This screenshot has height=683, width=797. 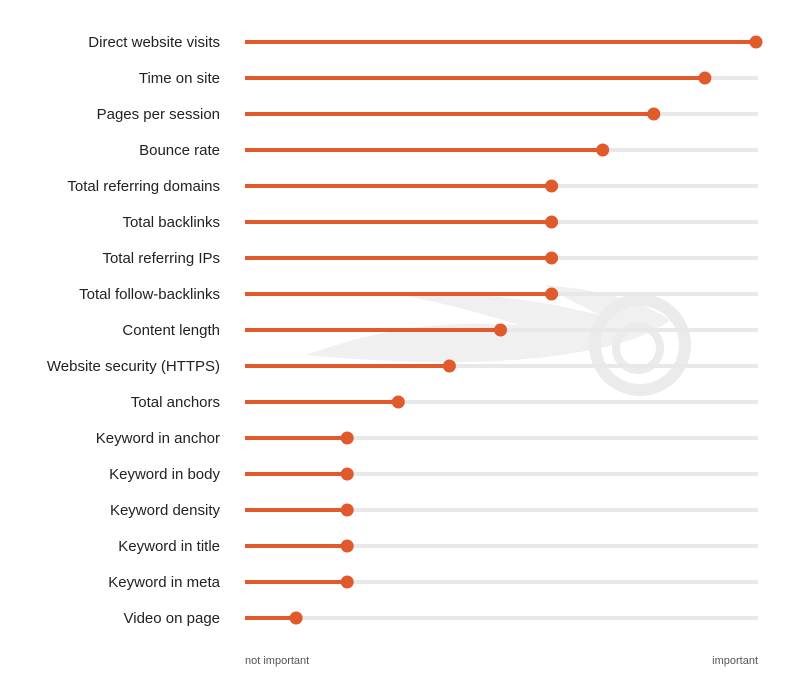 I want to click on category-label: Direct website visits, so click(x=154, y=42).